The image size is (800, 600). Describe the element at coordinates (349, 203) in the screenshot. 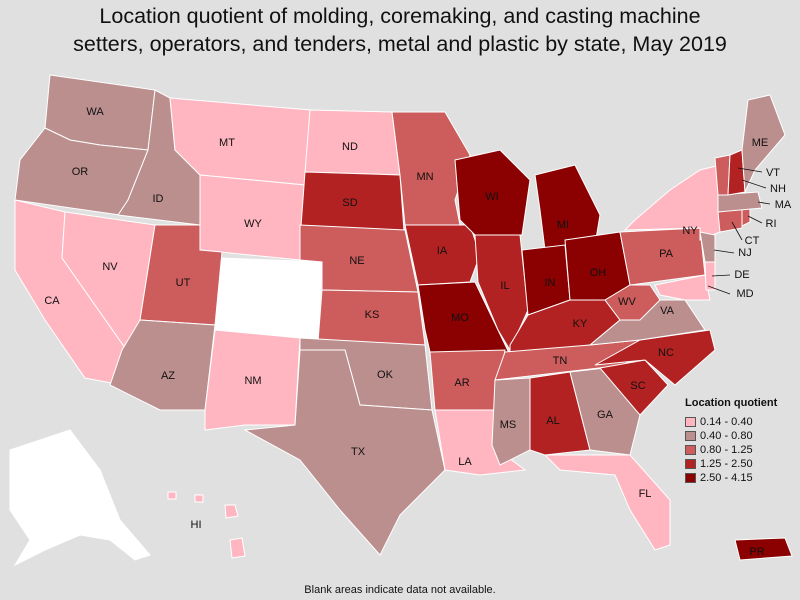

I see `label-sd: SD` at that location.